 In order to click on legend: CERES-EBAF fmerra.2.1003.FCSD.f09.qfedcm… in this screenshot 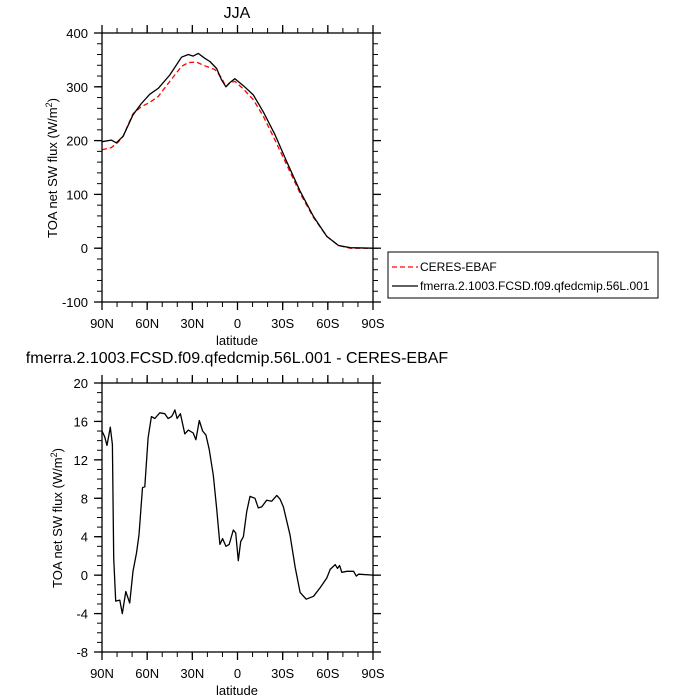, I will do `click(523, 275)`.